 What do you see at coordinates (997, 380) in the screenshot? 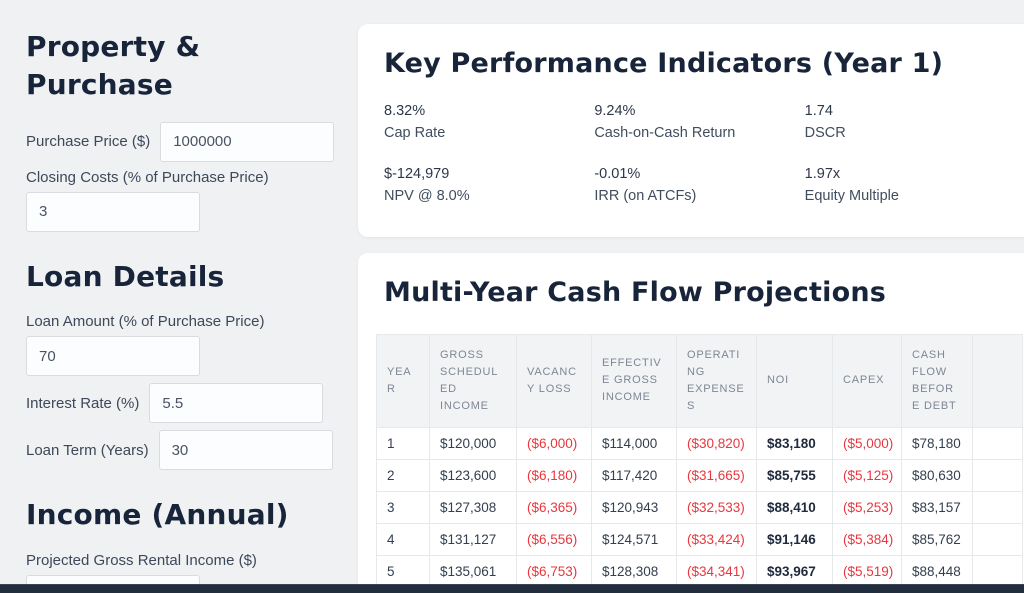
I see `col-header-clipped` at bounding box center [997, 380].